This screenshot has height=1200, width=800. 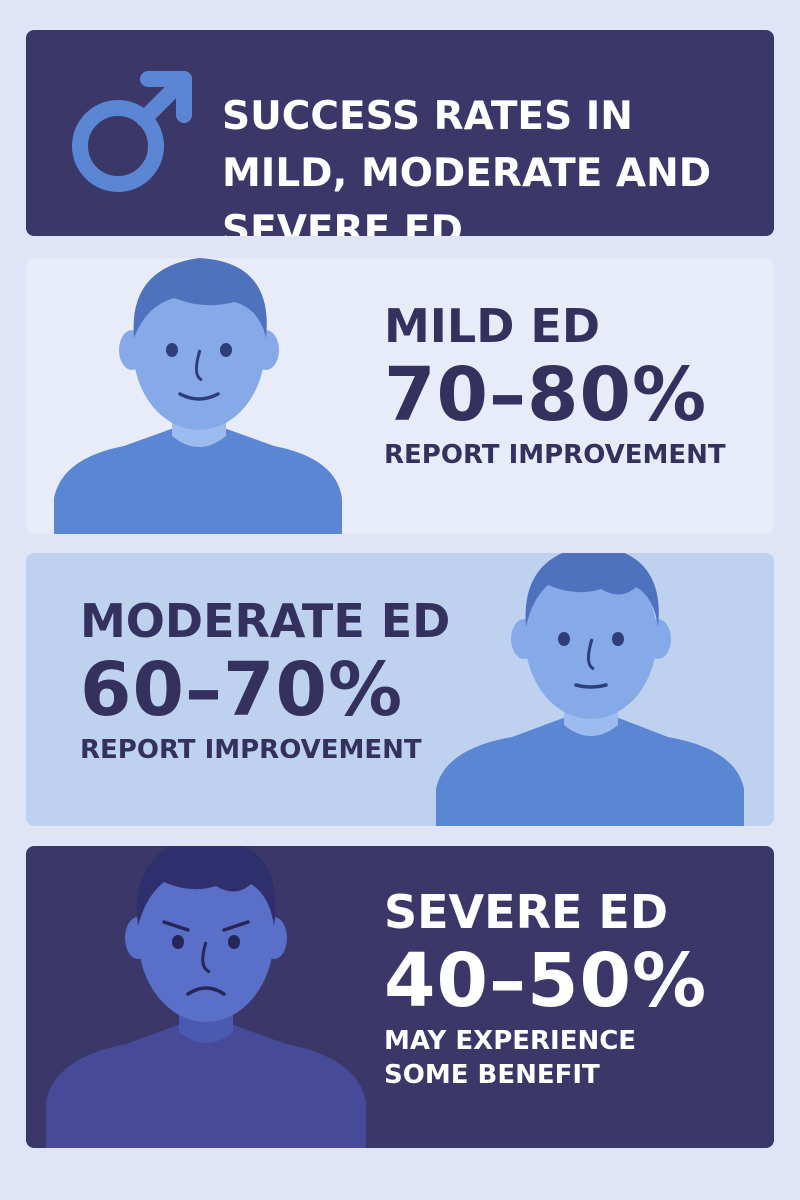 I want to click on male-symbol-icon, so click(x=132, y=131).